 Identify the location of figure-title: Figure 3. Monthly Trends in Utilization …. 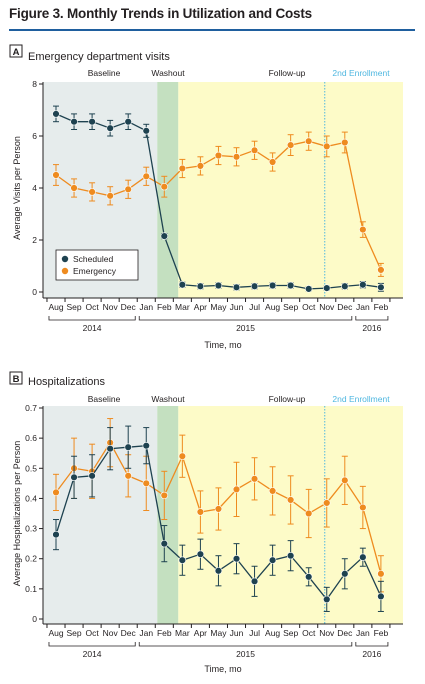
(160, 13).